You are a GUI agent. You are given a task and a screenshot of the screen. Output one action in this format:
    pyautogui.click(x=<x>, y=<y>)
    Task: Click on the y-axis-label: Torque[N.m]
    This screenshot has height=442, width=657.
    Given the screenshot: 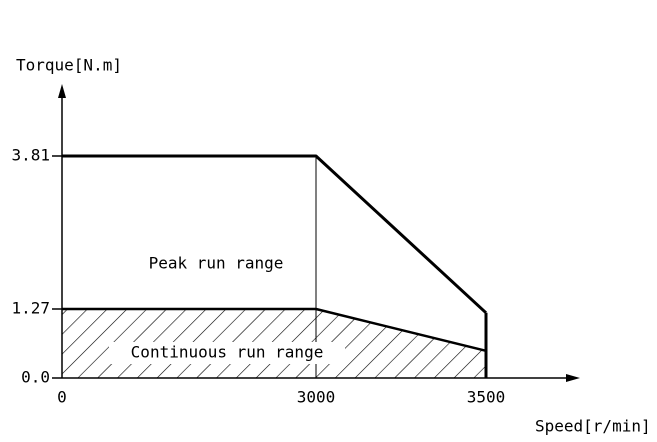 What is the action you would take?
    pyautogui.click(x=69, y=65)
    